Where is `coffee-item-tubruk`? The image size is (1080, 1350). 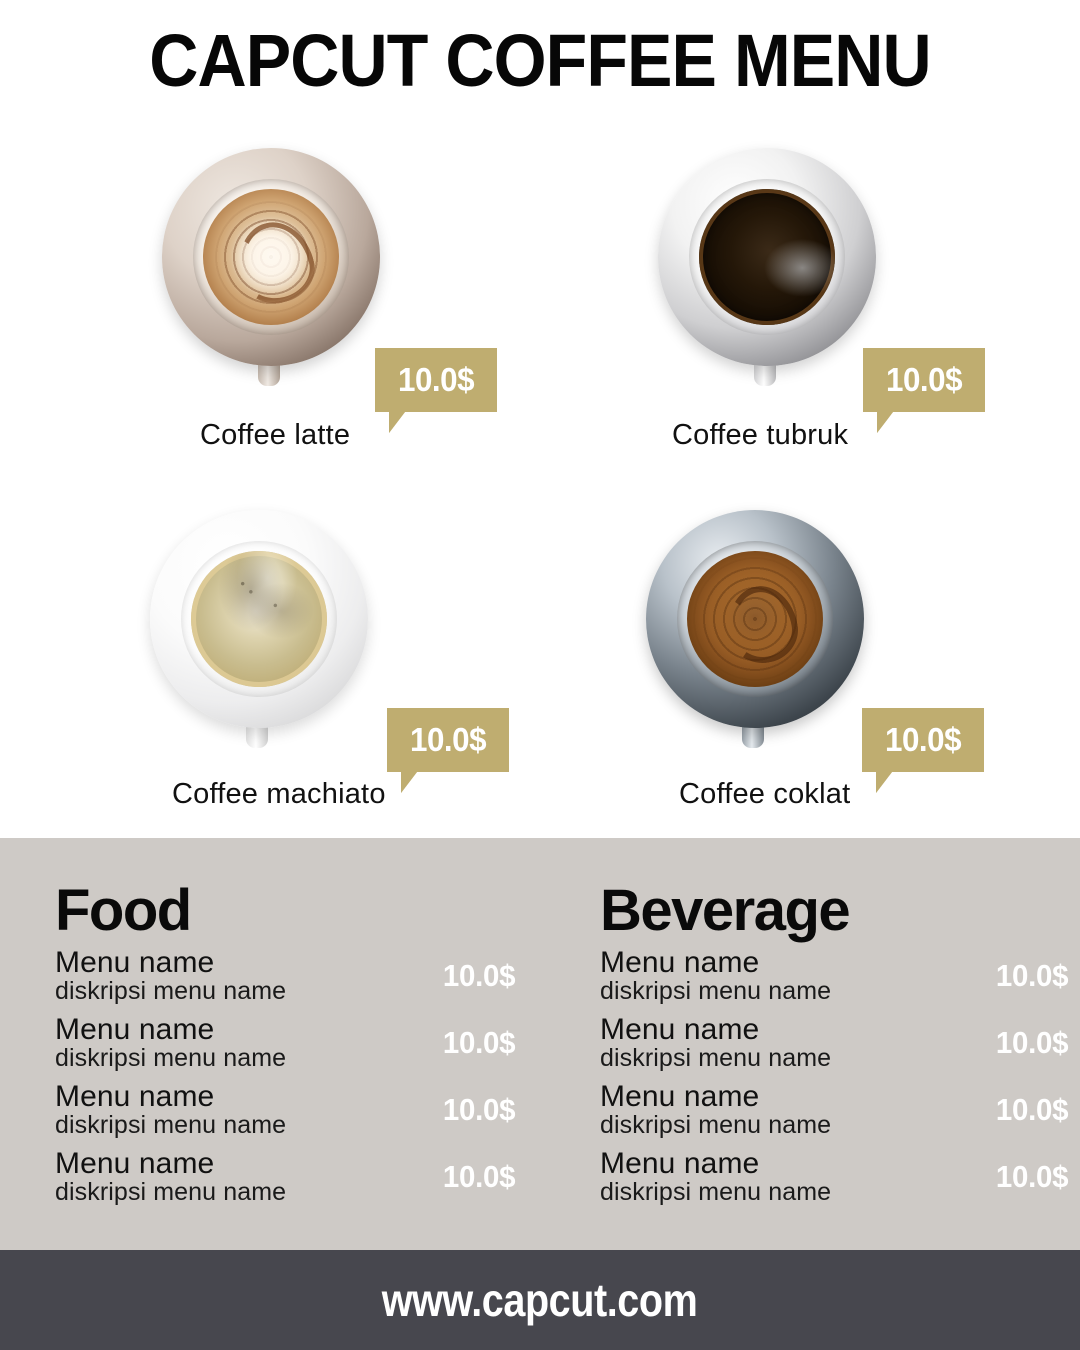
coffee-item-tubruk is located at coordinates (768, 300).